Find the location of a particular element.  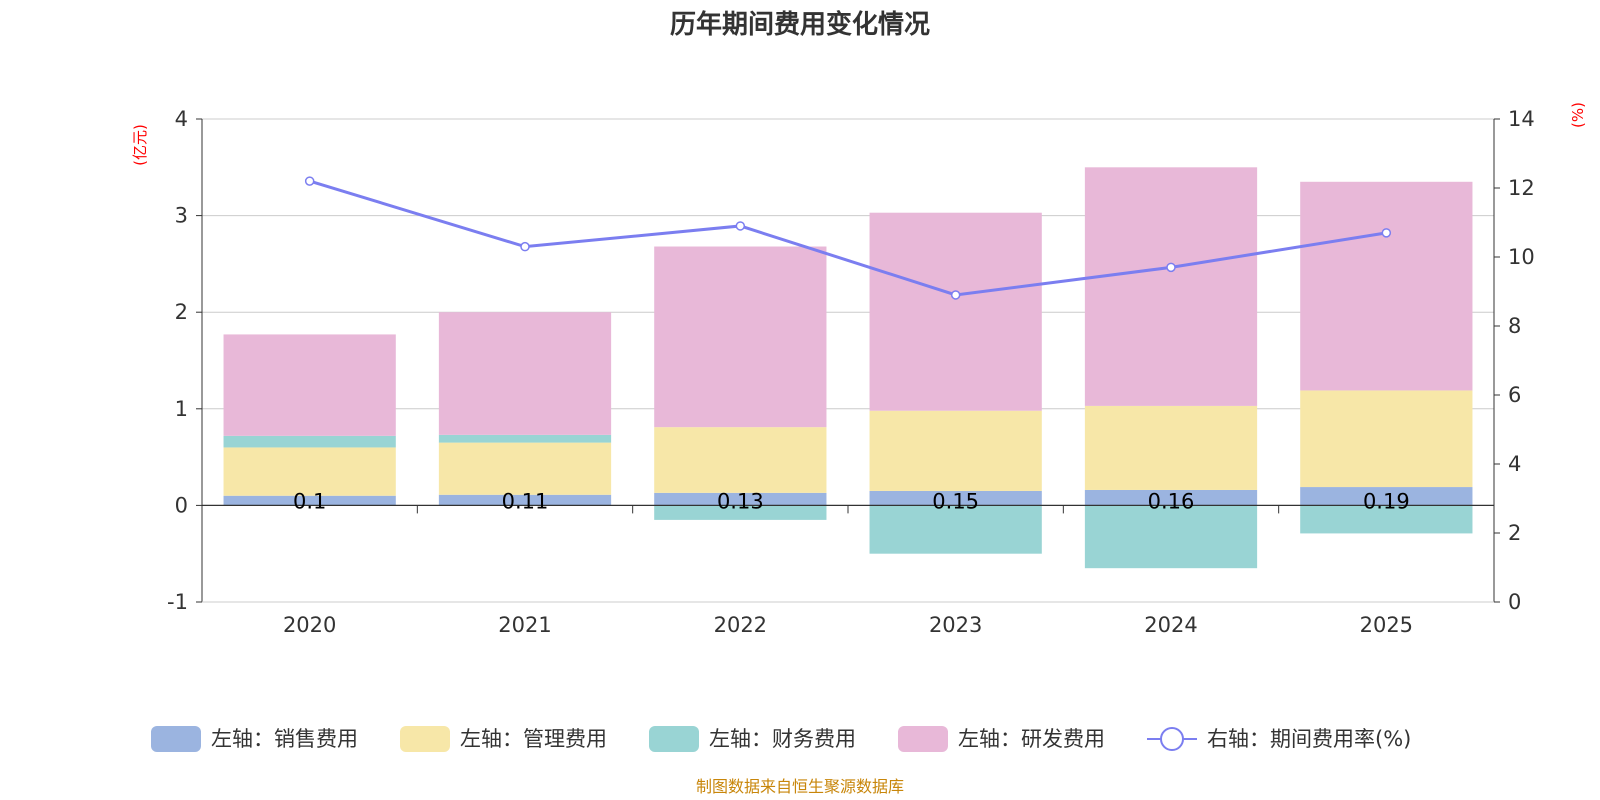

x-axis-category-label: 2020 is located at coordinates (309, 625).